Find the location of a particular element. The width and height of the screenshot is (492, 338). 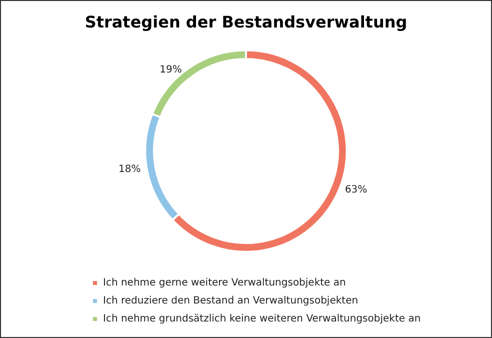

data-label: 63% is located at coordinates (356, 190).